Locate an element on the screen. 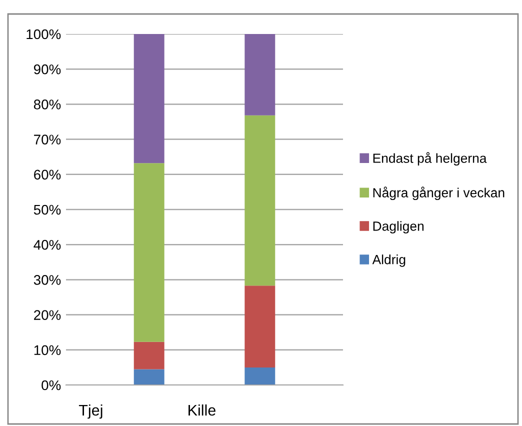 The height and width of the screenshot is (426, 522). legend-label: Aldrig is located at coordinates (389, 260).